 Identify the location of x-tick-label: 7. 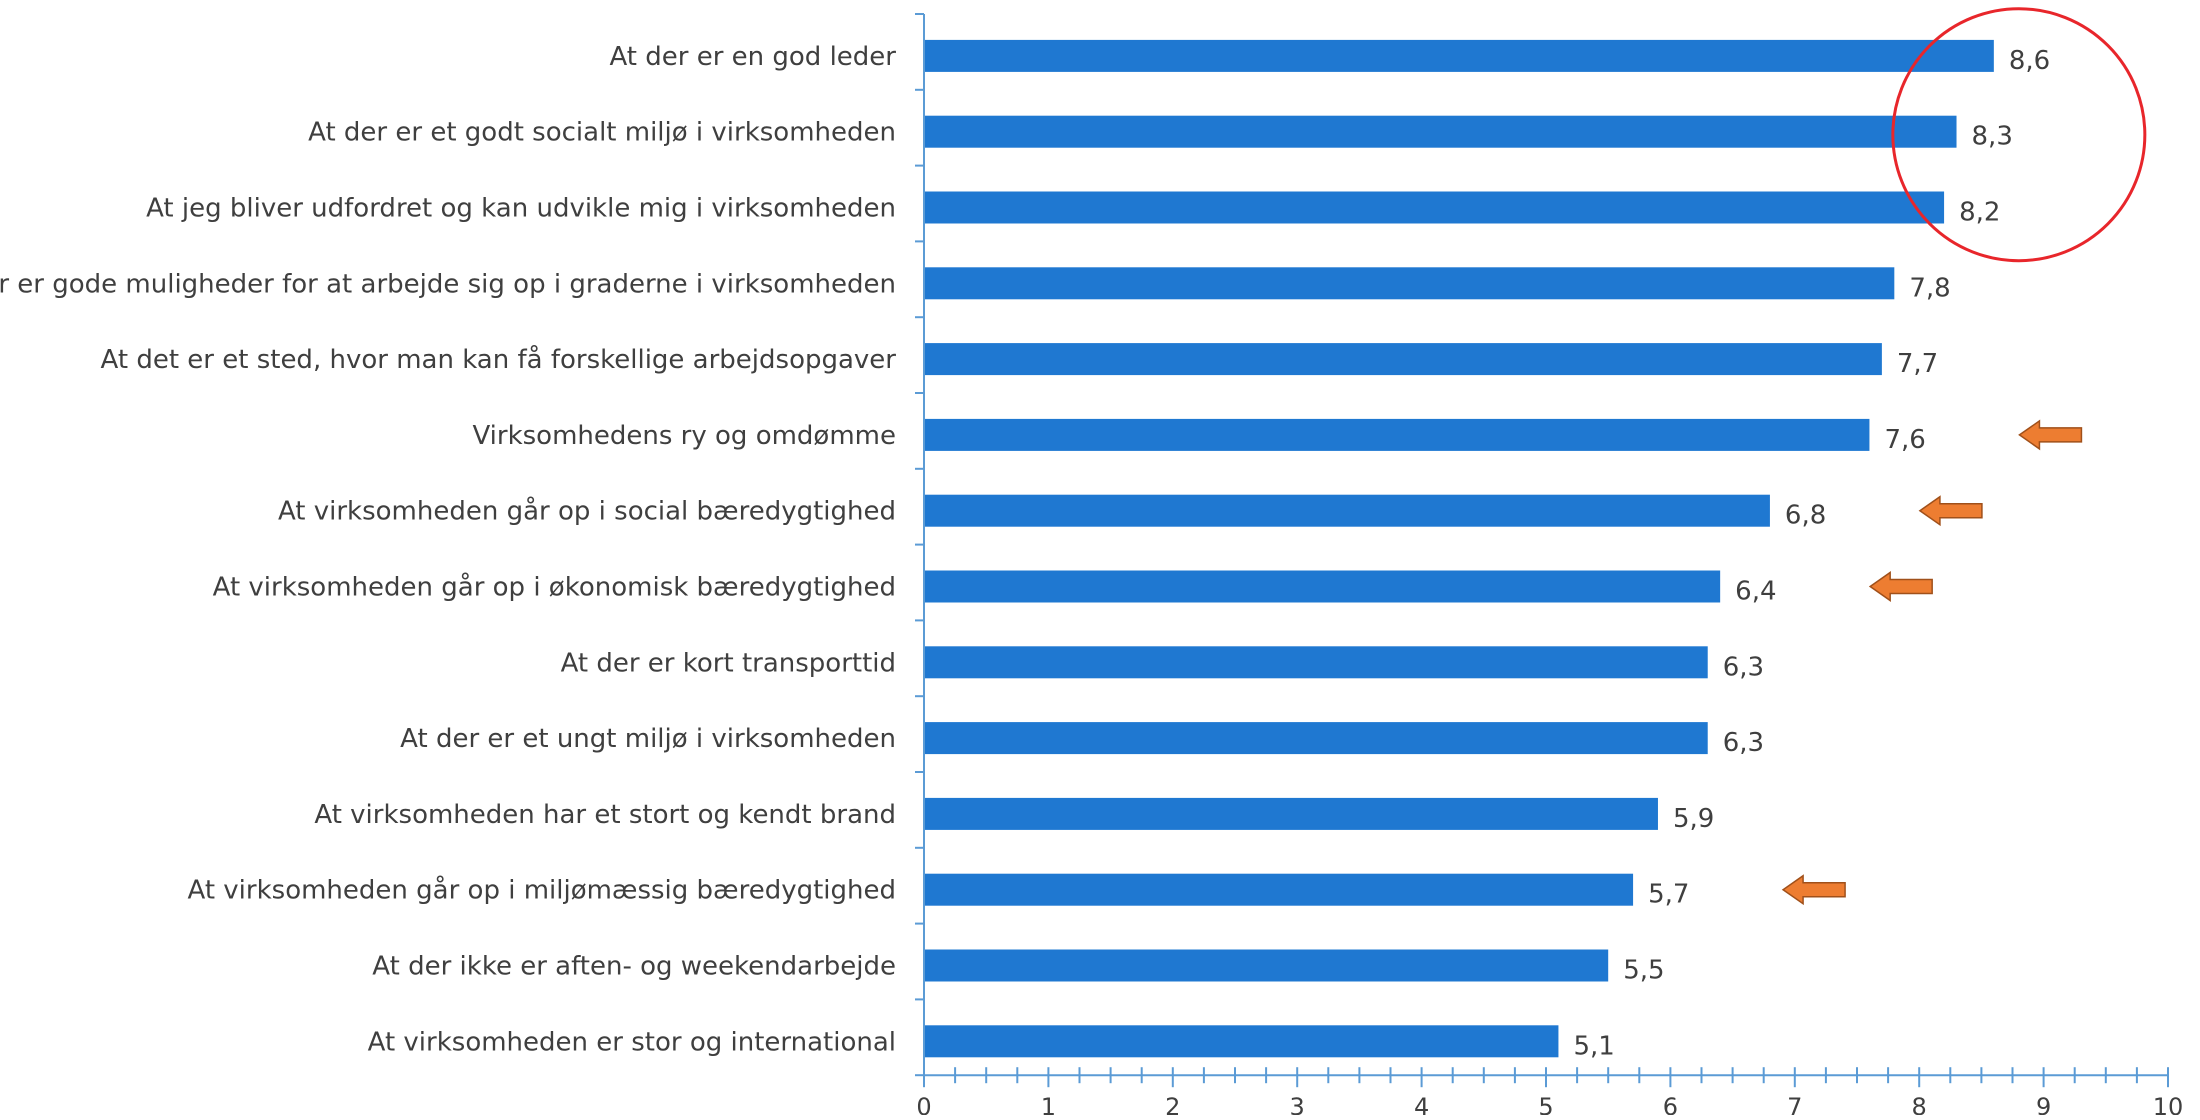
(1794, 1104).